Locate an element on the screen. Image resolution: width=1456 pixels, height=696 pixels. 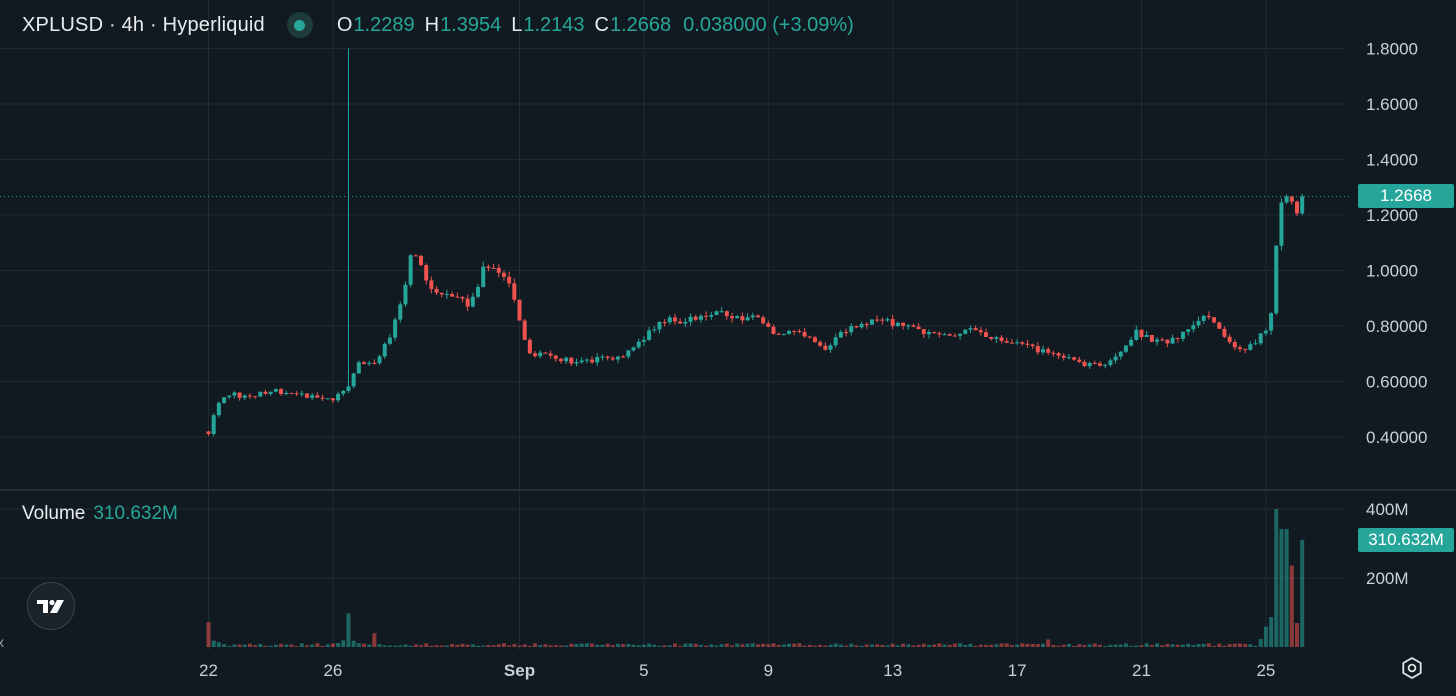
settings-gear-icon is located at coordinates (1412, 668).